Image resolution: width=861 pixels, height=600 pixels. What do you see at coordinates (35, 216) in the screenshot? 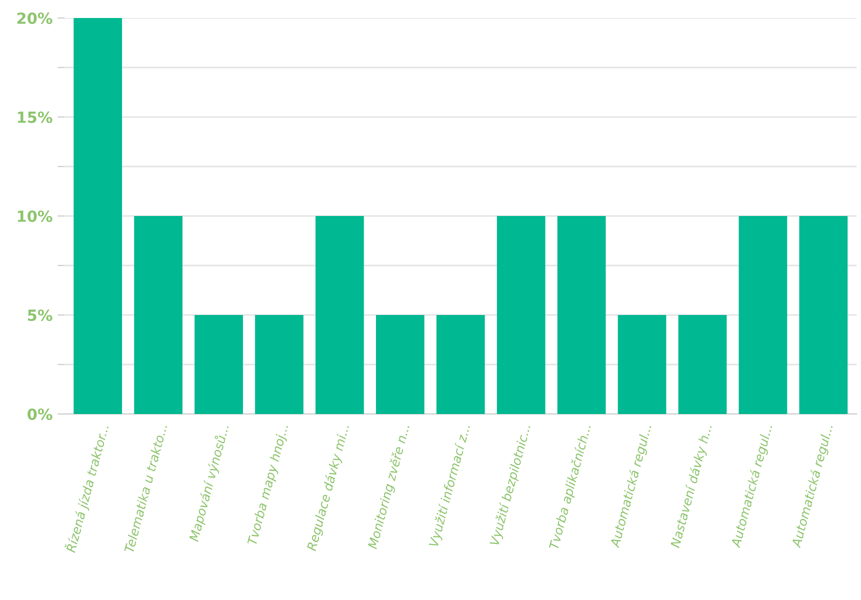
I see `y-tick-label: 10%` at bounding box center [35, 216].